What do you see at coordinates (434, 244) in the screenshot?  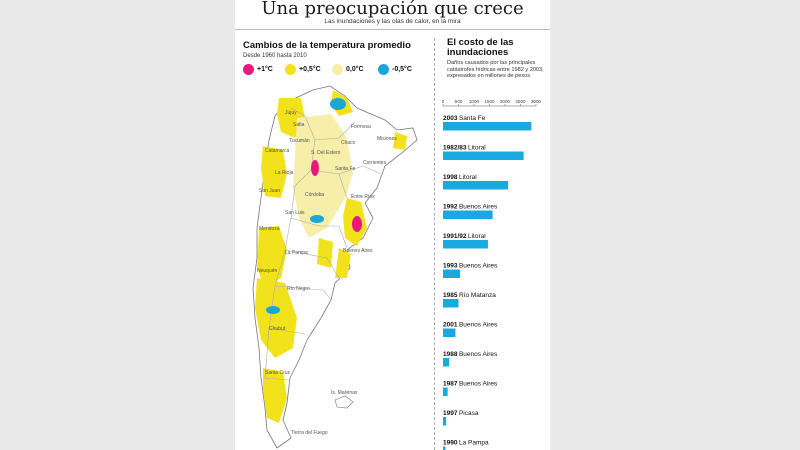 I see `column-divider` at bounding box center [434, 244].